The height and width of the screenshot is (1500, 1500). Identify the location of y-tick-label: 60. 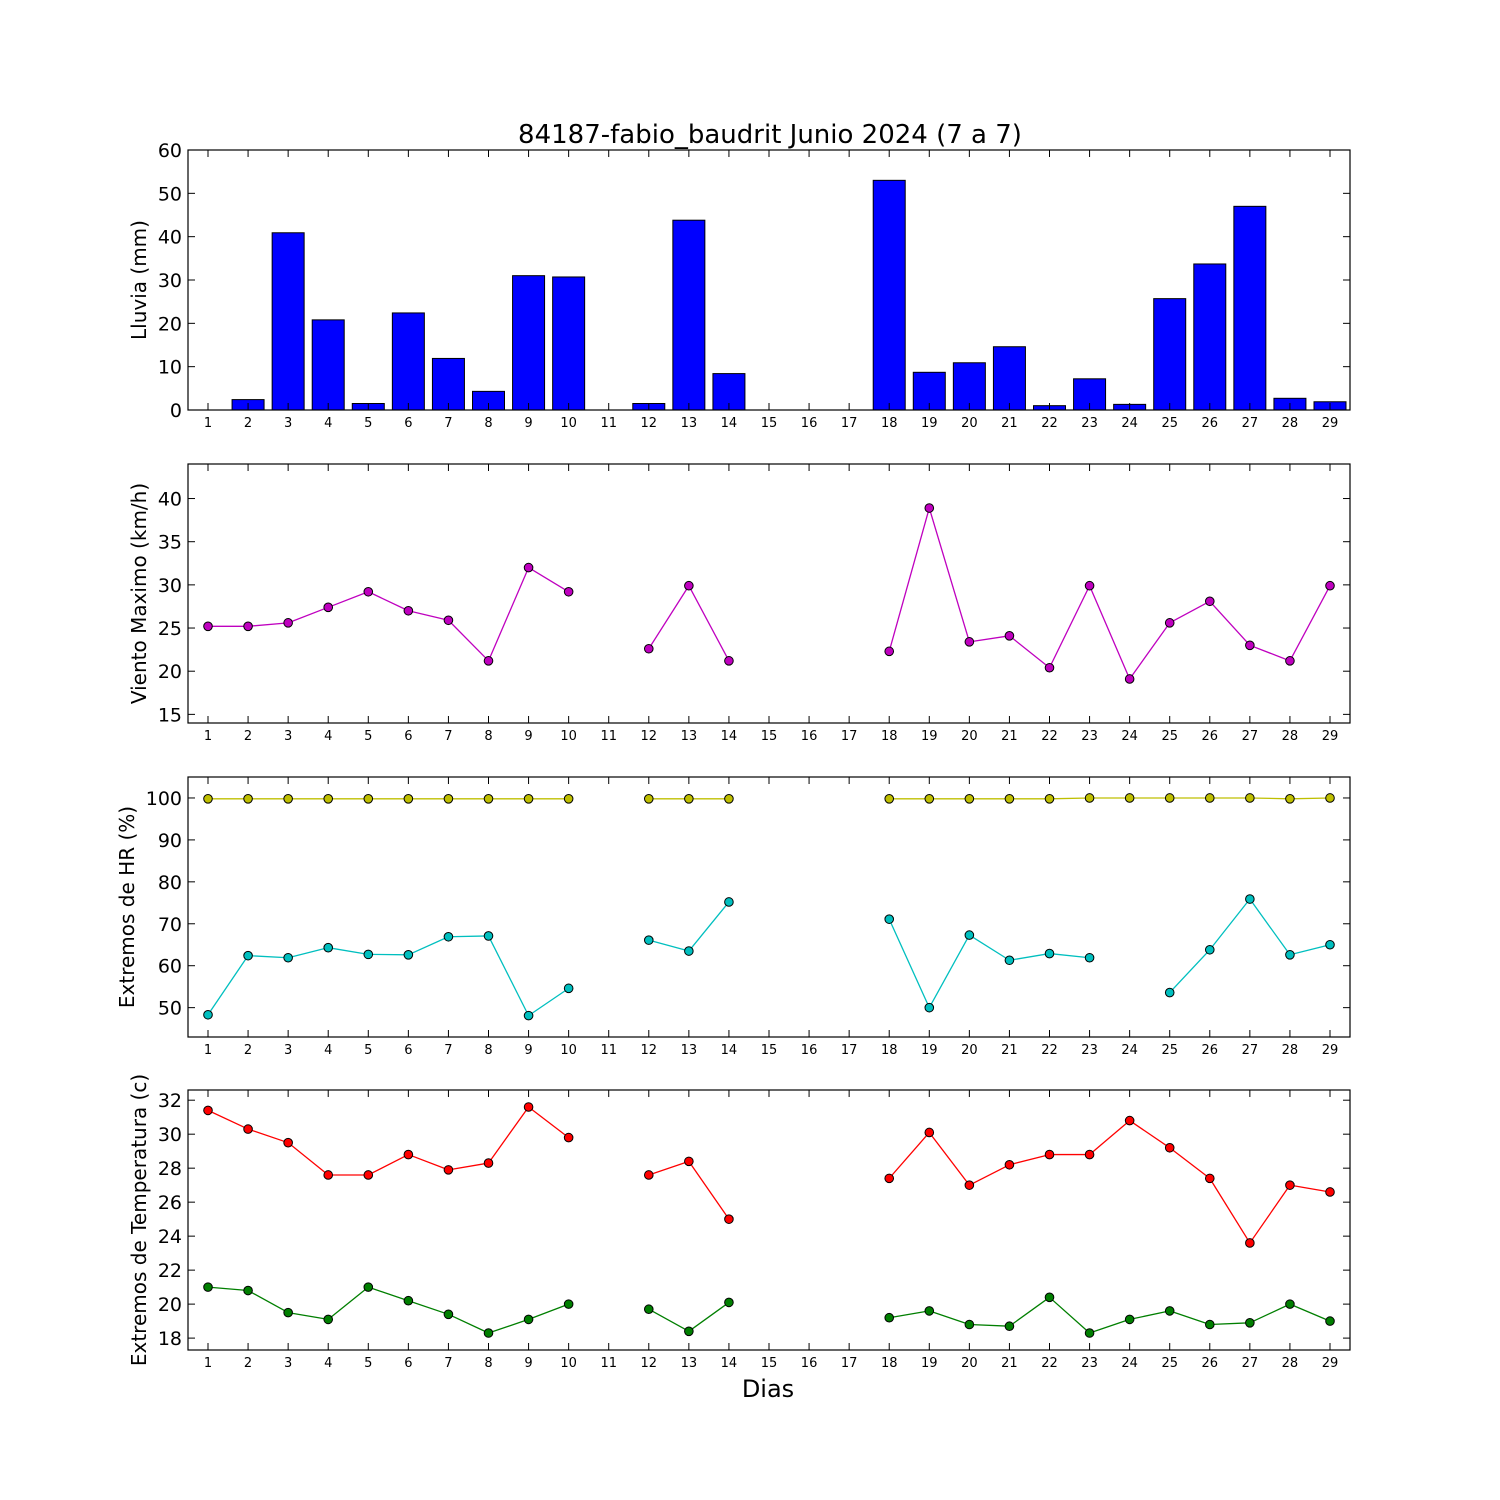
(170, 151).